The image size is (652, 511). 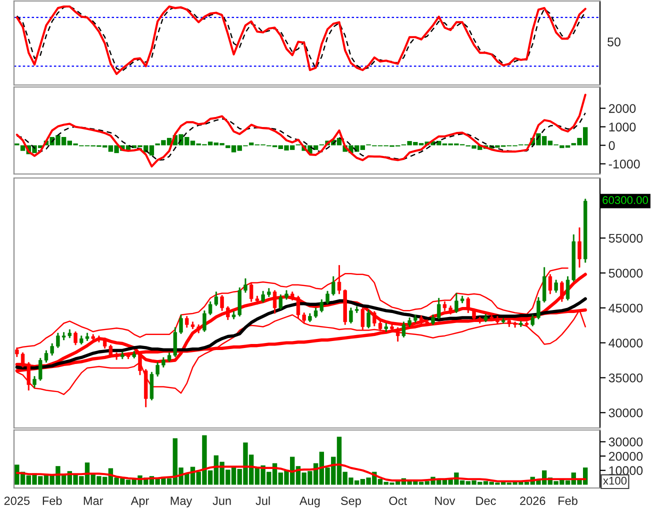 What do you see at coordinates (611, 145) in the screenshot?
I see `y-tick-label: 0` at bounding box center [611, 145].